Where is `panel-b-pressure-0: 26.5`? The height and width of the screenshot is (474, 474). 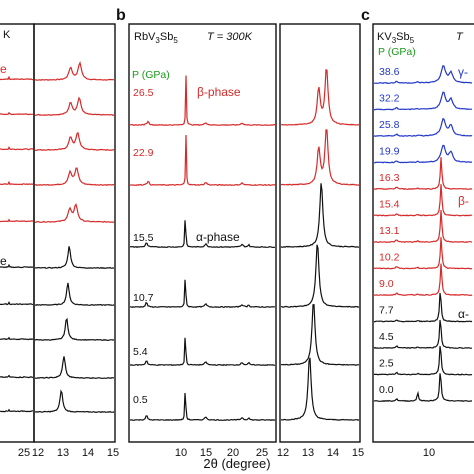 panel-b-pressure-0: 26.5 is located at coordinates (143, 93).